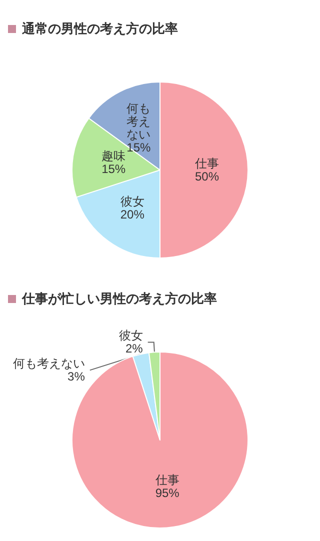 This screenshot has width=320, height=541. Describe the element at coordinates (167, 493) in the screenshot. I see `data-label: 95%` at that location.